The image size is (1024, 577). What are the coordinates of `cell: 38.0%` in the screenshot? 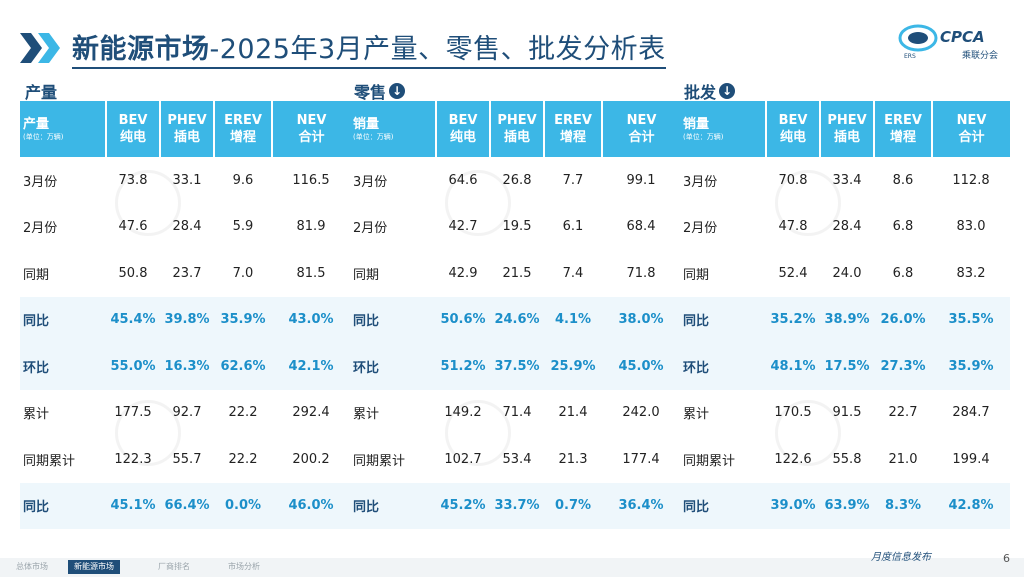 It's located at (641, 319).